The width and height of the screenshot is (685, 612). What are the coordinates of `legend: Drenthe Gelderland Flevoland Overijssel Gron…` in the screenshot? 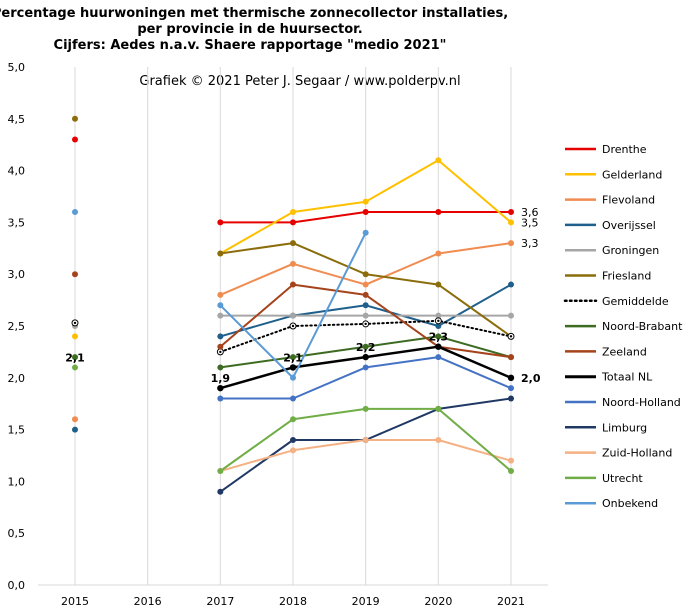 It's located at (623, 326).